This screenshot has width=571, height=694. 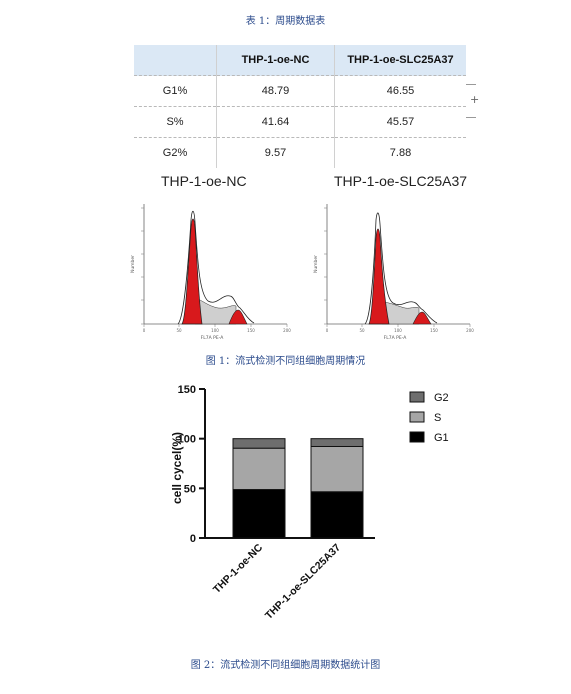 I want to click on chart-y-tick-label: 100, so click(x=187, y=440).